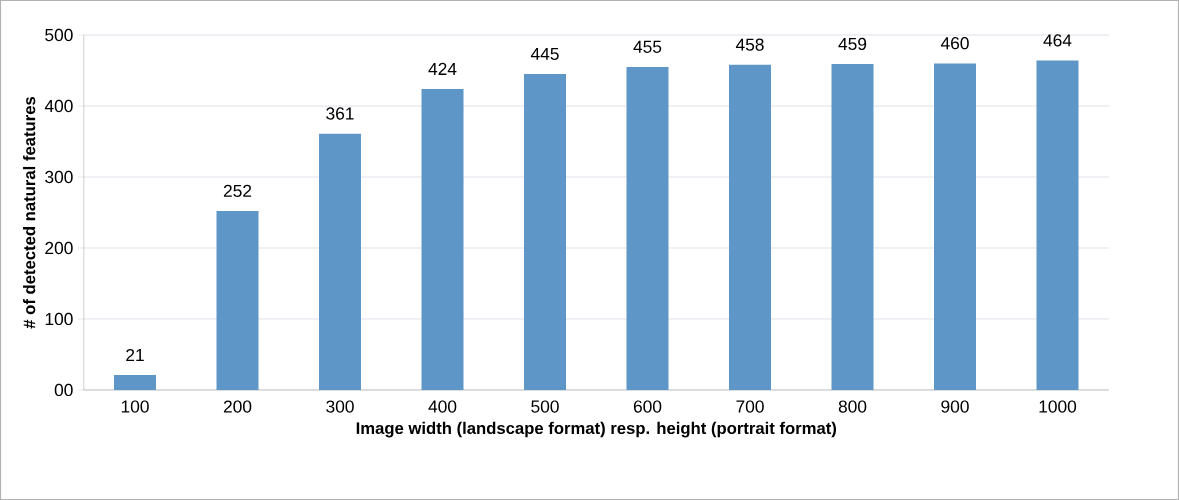 This screenshot has width=1179, height=500. I want to click on x-tick-label: 200, so click(237, 406).